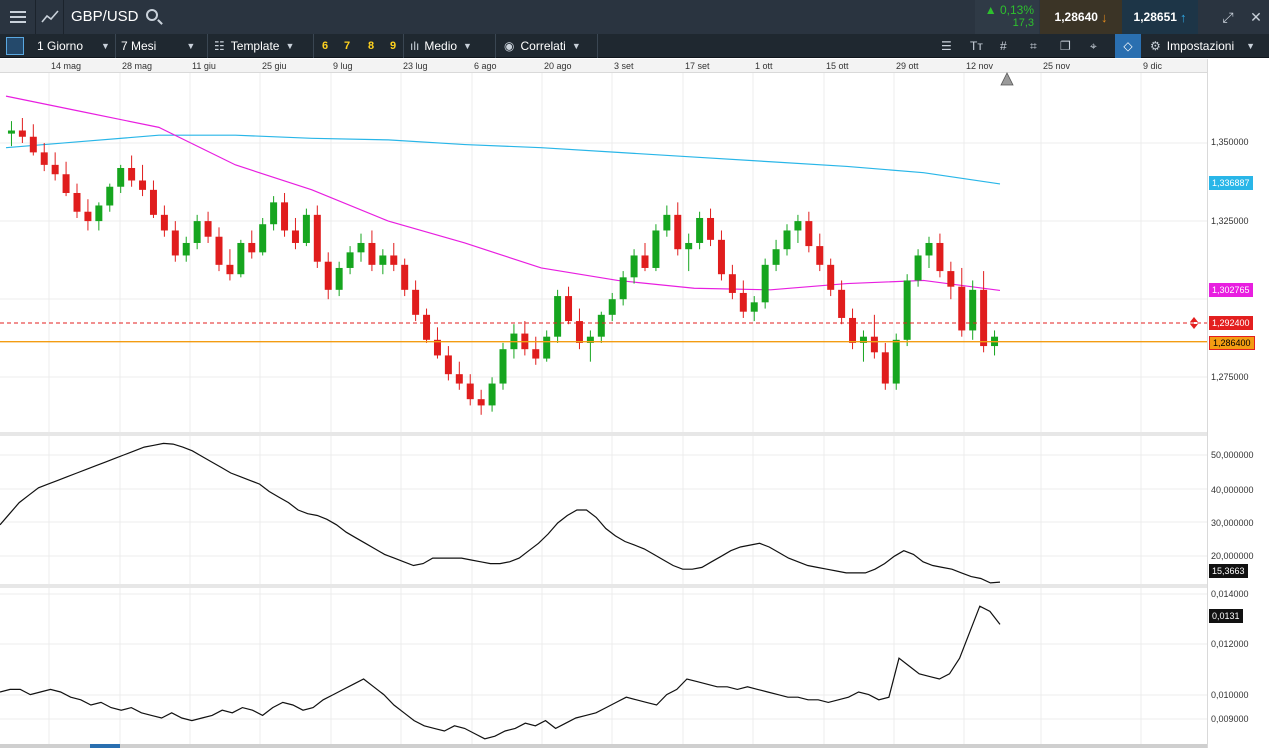 This screenshot has width=1269, height=748. I want to click on quick-button-9: 9, so click(397, 46).